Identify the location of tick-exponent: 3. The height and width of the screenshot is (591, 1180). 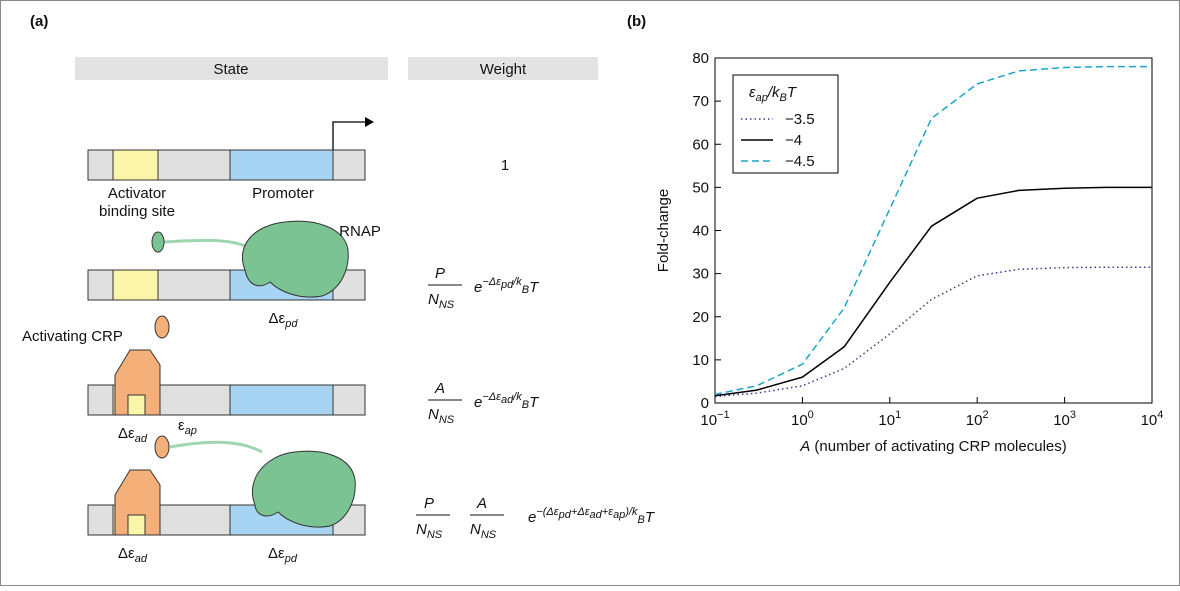
(1073, 415).